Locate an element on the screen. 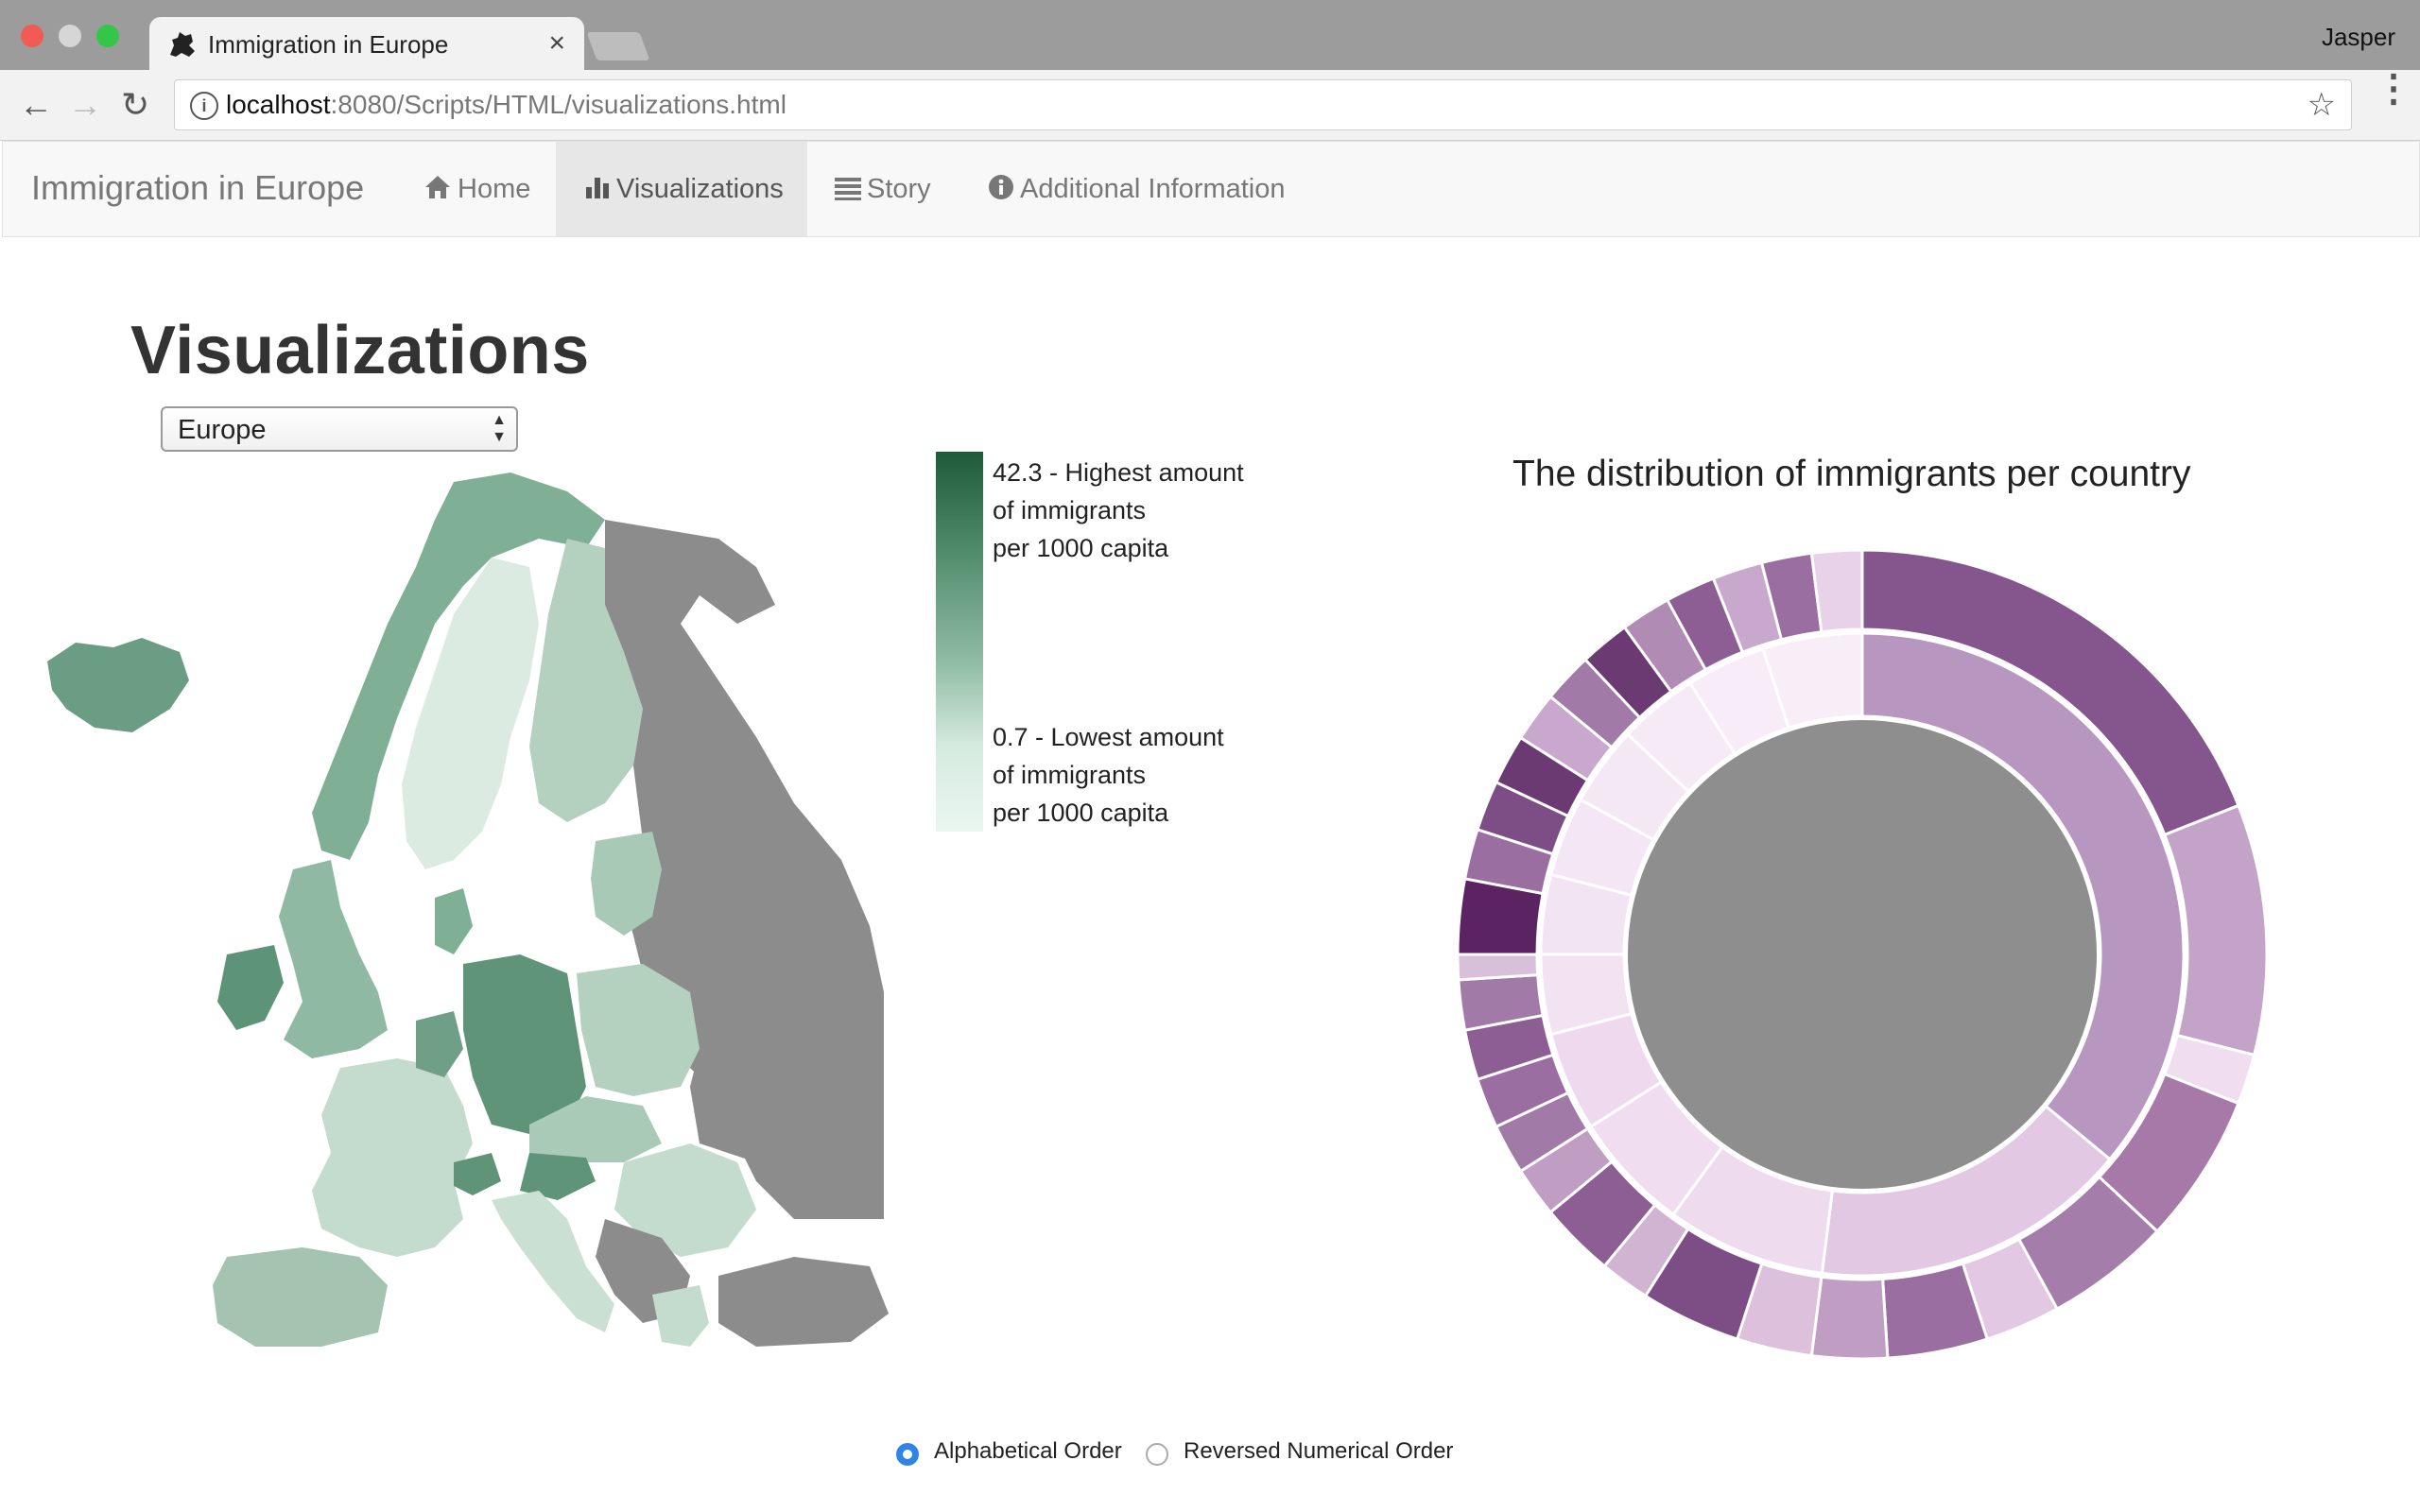 Image resolution: width=2420 pixels, height=1512 pixels. home-icon is located at coordinates (437, 187).